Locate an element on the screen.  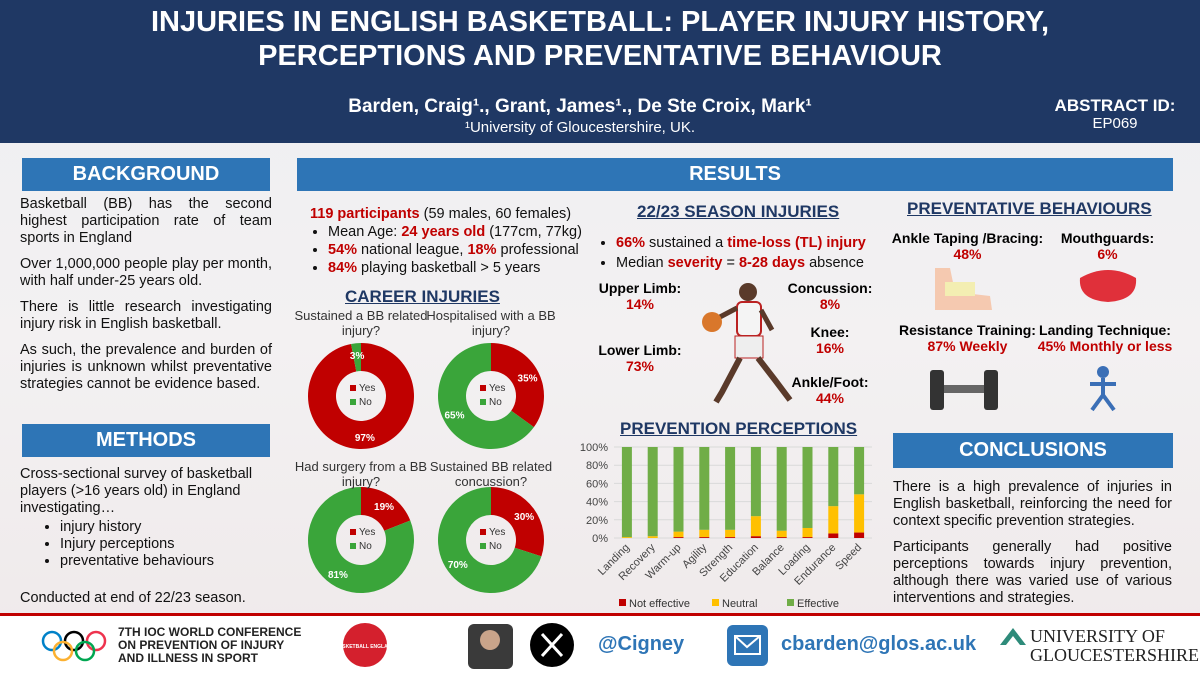
university: UNIVERSITY OF GLOUCESTERSHIRE is located at coordinates (1114, 646).